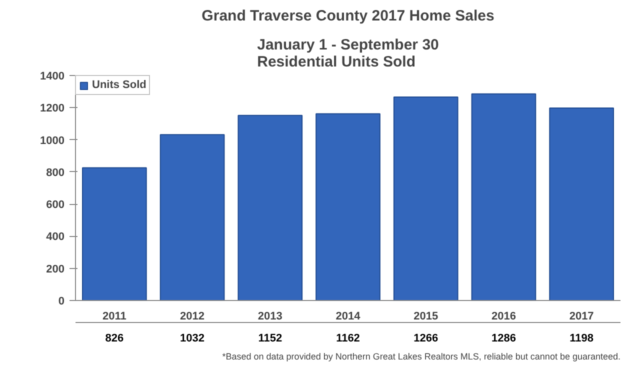 This screenshot has height=366, width=634. I want to click on x-tick-label: 2016, so click(503, 316).